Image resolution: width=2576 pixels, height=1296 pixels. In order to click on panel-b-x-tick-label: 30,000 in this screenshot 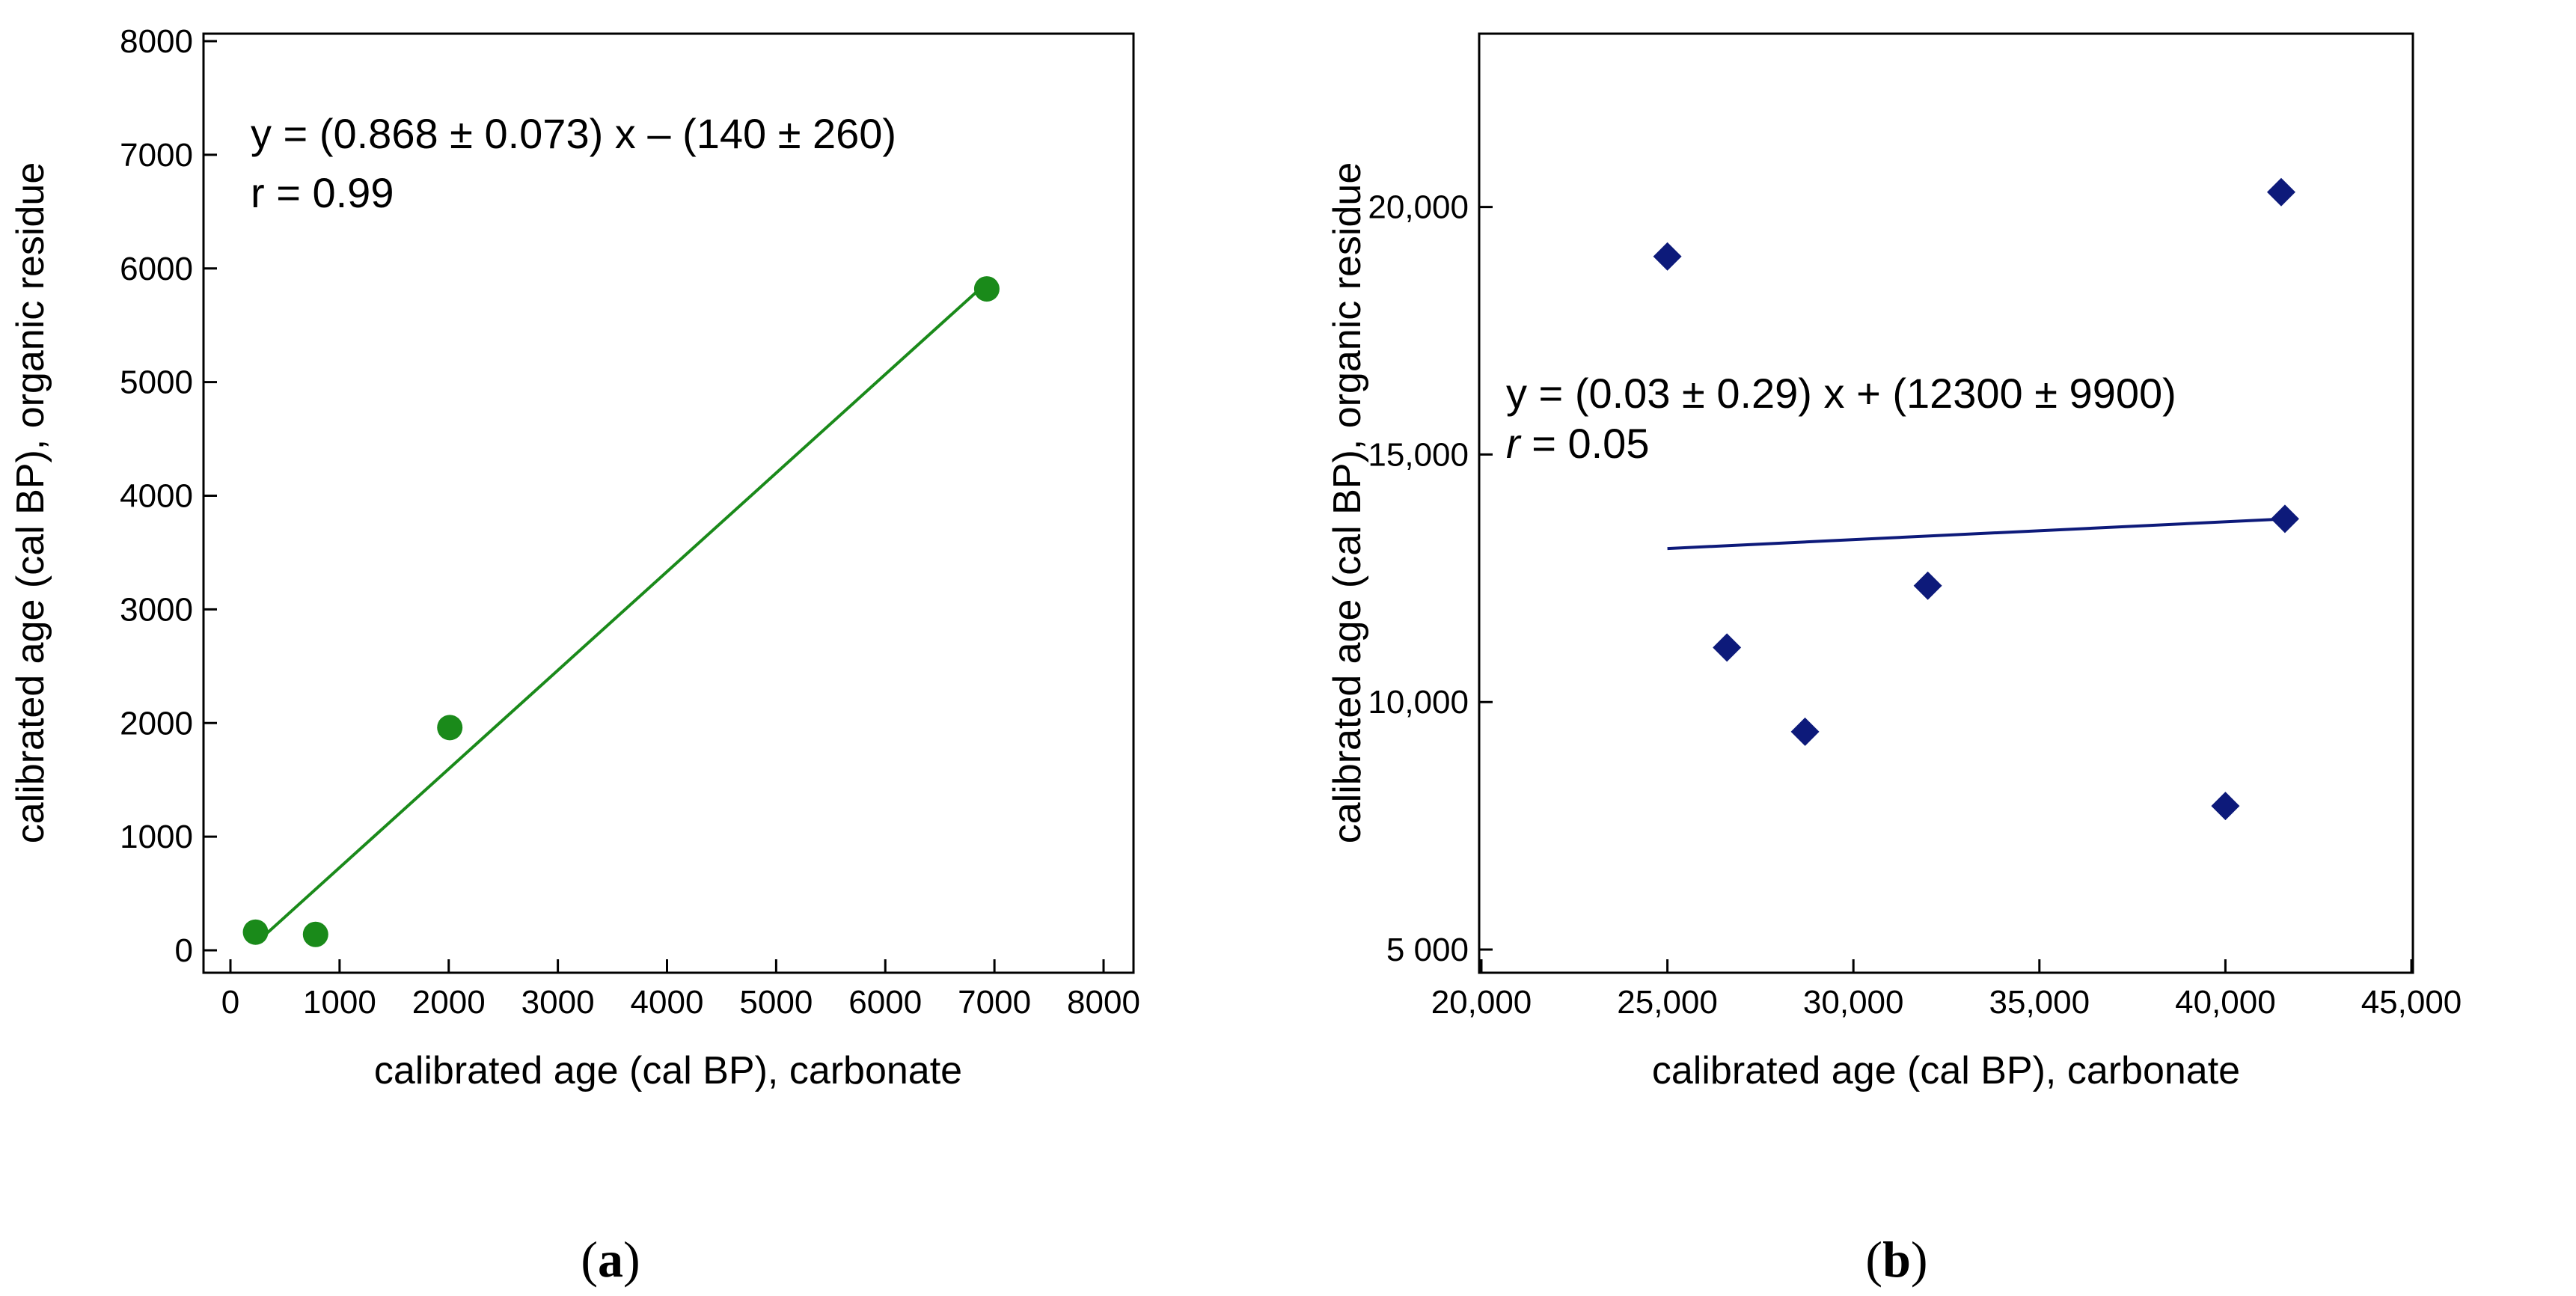, I will do `click(1854, 1002)`.